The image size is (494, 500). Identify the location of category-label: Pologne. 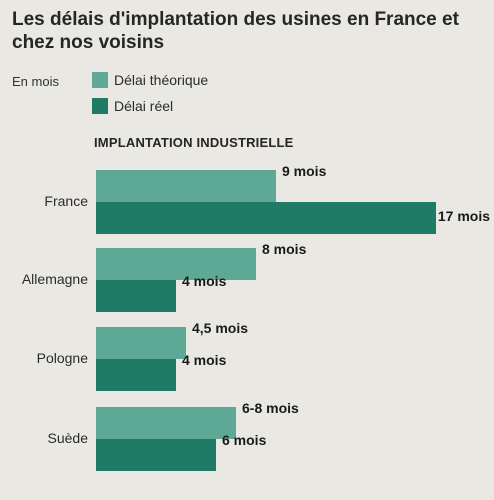
(63, 358).